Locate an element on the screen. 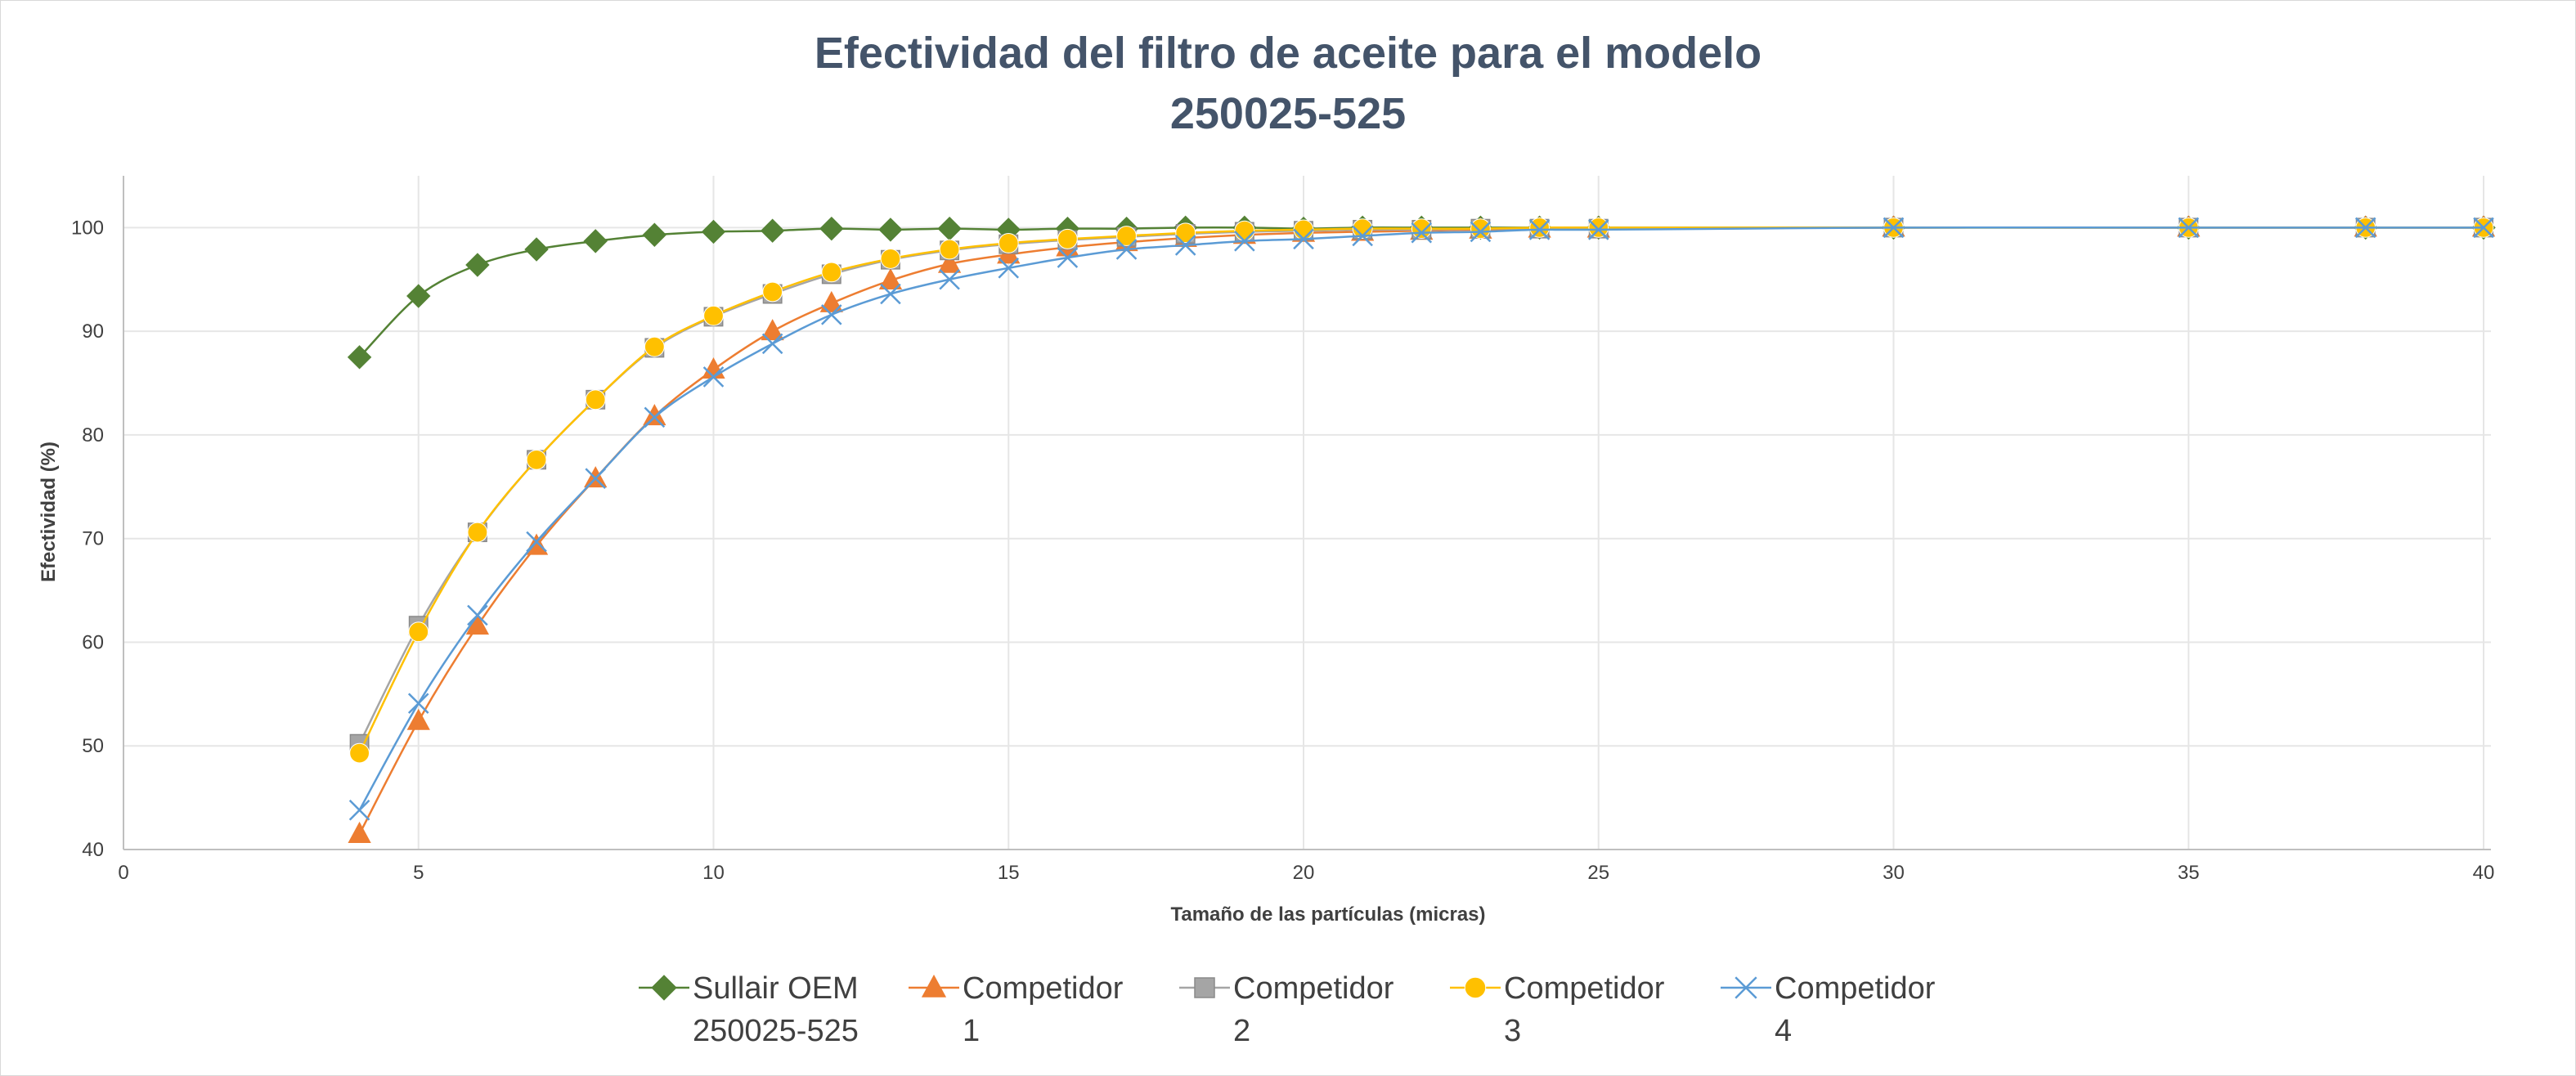 This screenshot has height=1076, width=2576. y-tick-label: 60 is located at coordinates (93, 642).